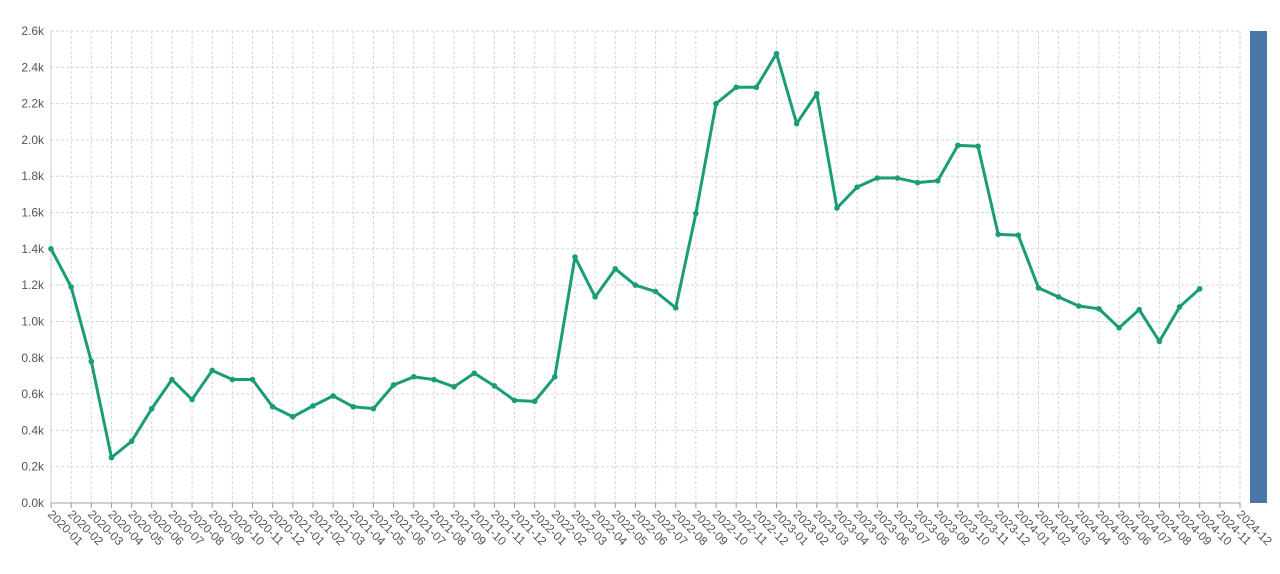 This screenshot has height=574, width=1280. What do you see at coordinates (33, 503) in the screenshot?
I see `y-tick-label: 0.0k` at bounding box center [33, 503].